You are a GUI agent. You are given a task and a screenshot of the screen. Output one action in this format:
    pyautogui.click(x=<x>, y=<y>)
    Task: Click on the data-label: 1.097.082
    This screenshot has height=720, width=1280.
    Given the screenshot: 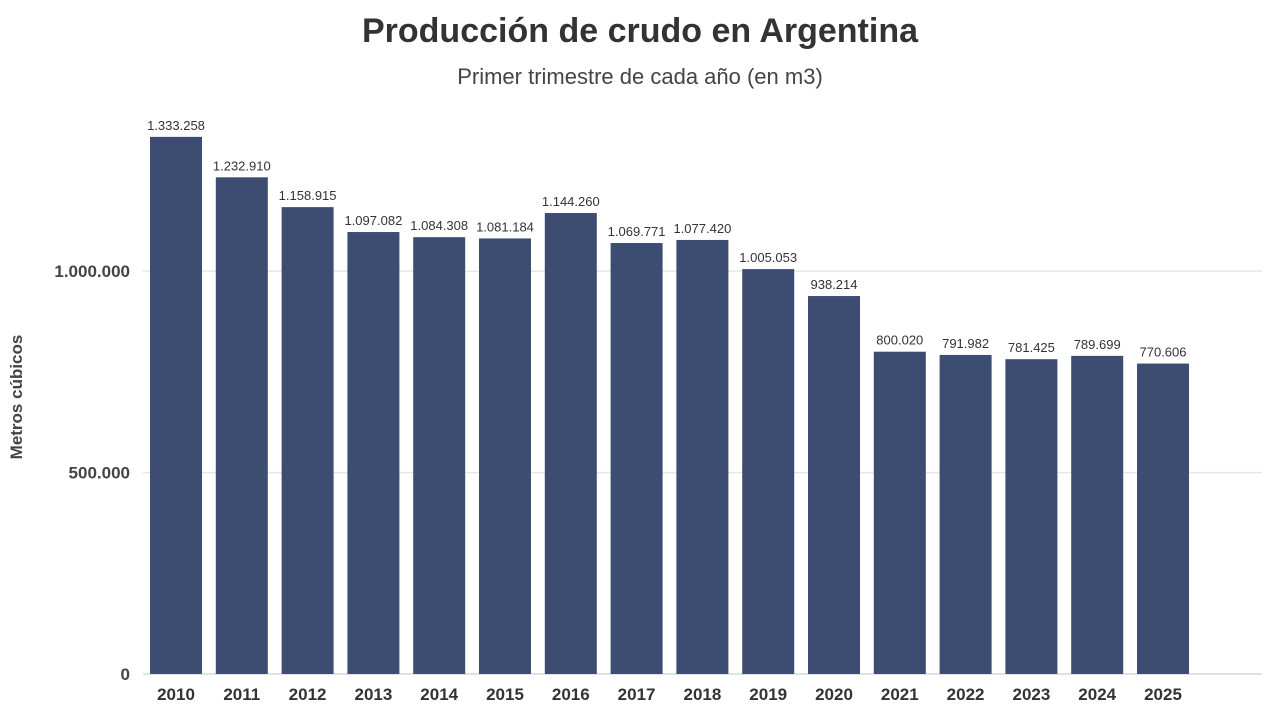 What is the action you would take?
    pyautogui.click(x=373, y=220)
    